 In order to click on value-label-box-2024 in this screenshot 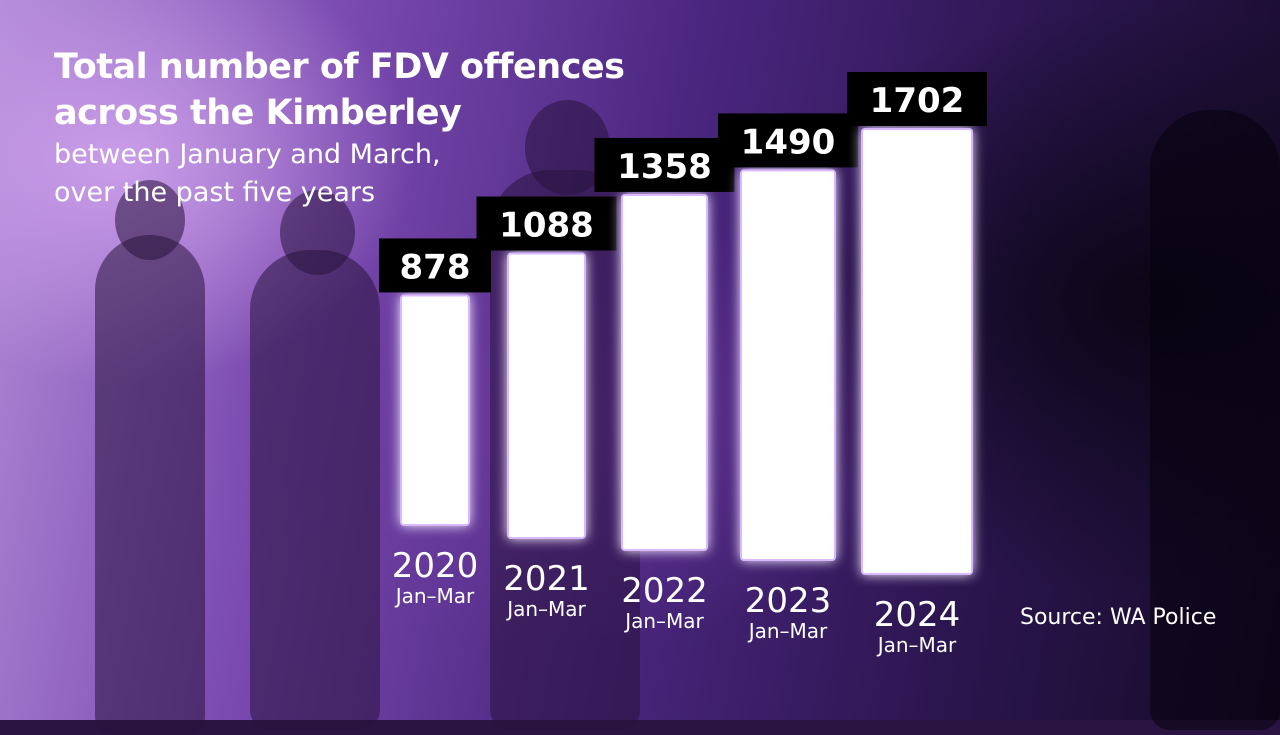, I will do `click(917, 99)`.